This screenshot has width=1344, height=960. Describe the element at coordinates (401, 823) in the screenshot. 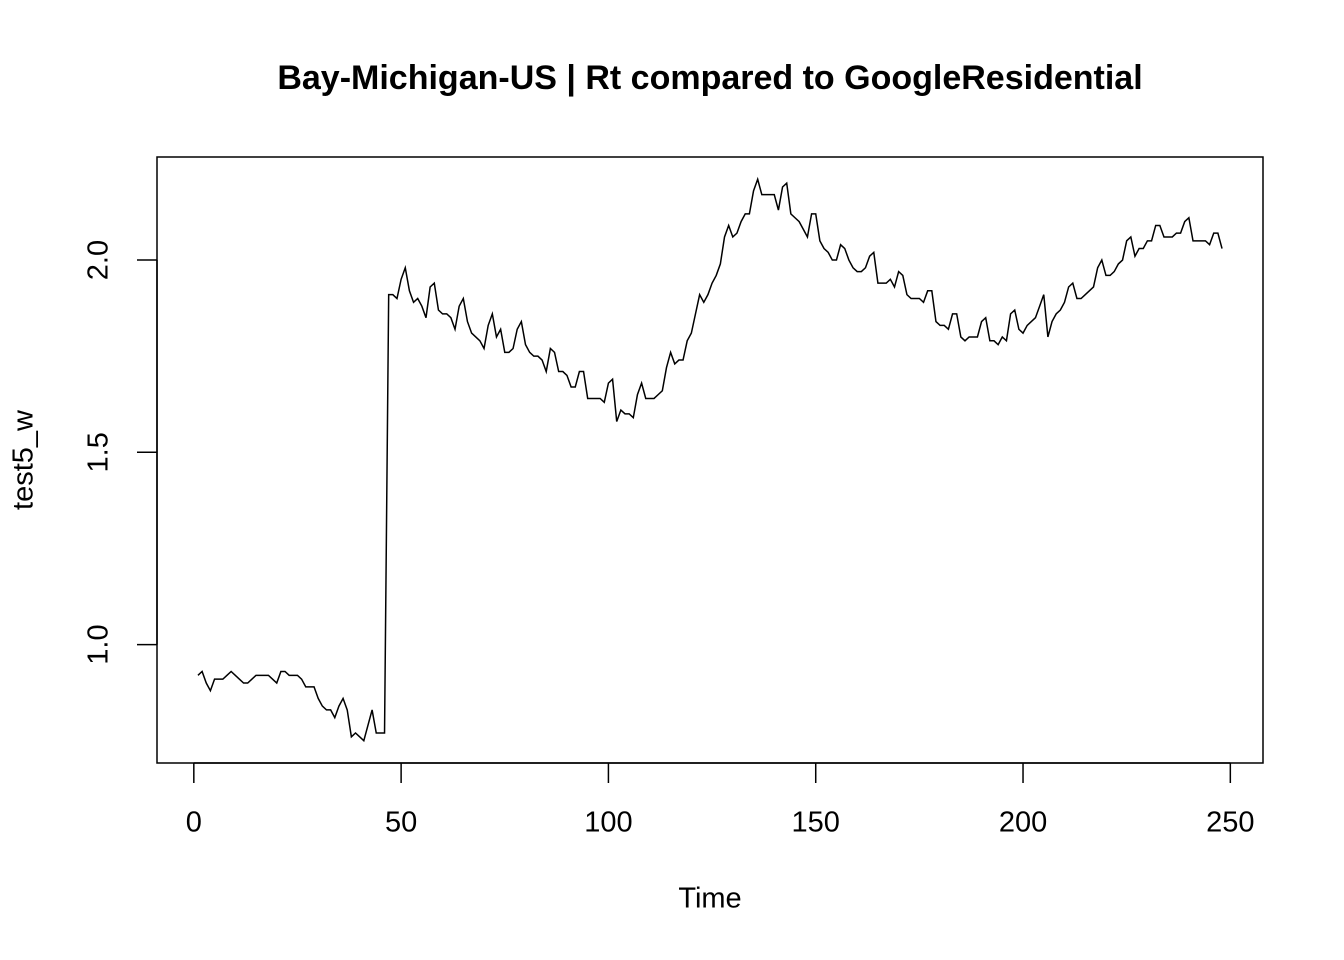

I see `x-tick-label: 50` at that location.